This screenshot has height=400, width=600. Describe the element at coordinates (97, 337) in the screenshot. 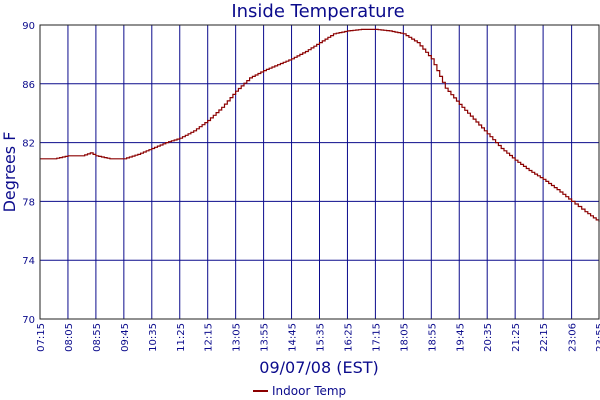

I see `x-tick-label: 08:55` at that location.